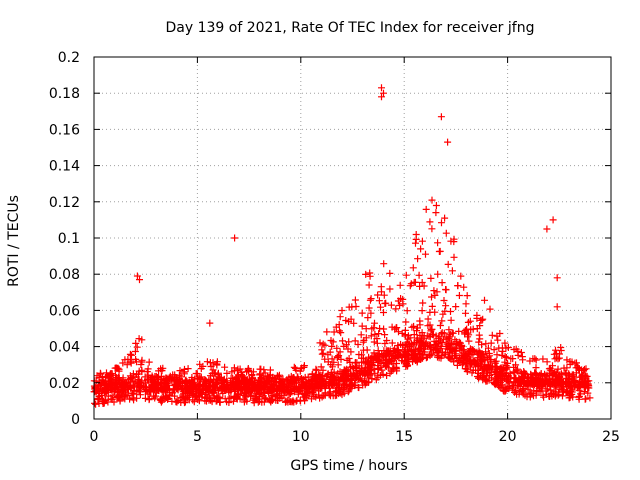 The image size is (640, 480). Describe the element at coordinates (64, 94) in the screenshot. I see `y-tick-label: 0.18` at that location.